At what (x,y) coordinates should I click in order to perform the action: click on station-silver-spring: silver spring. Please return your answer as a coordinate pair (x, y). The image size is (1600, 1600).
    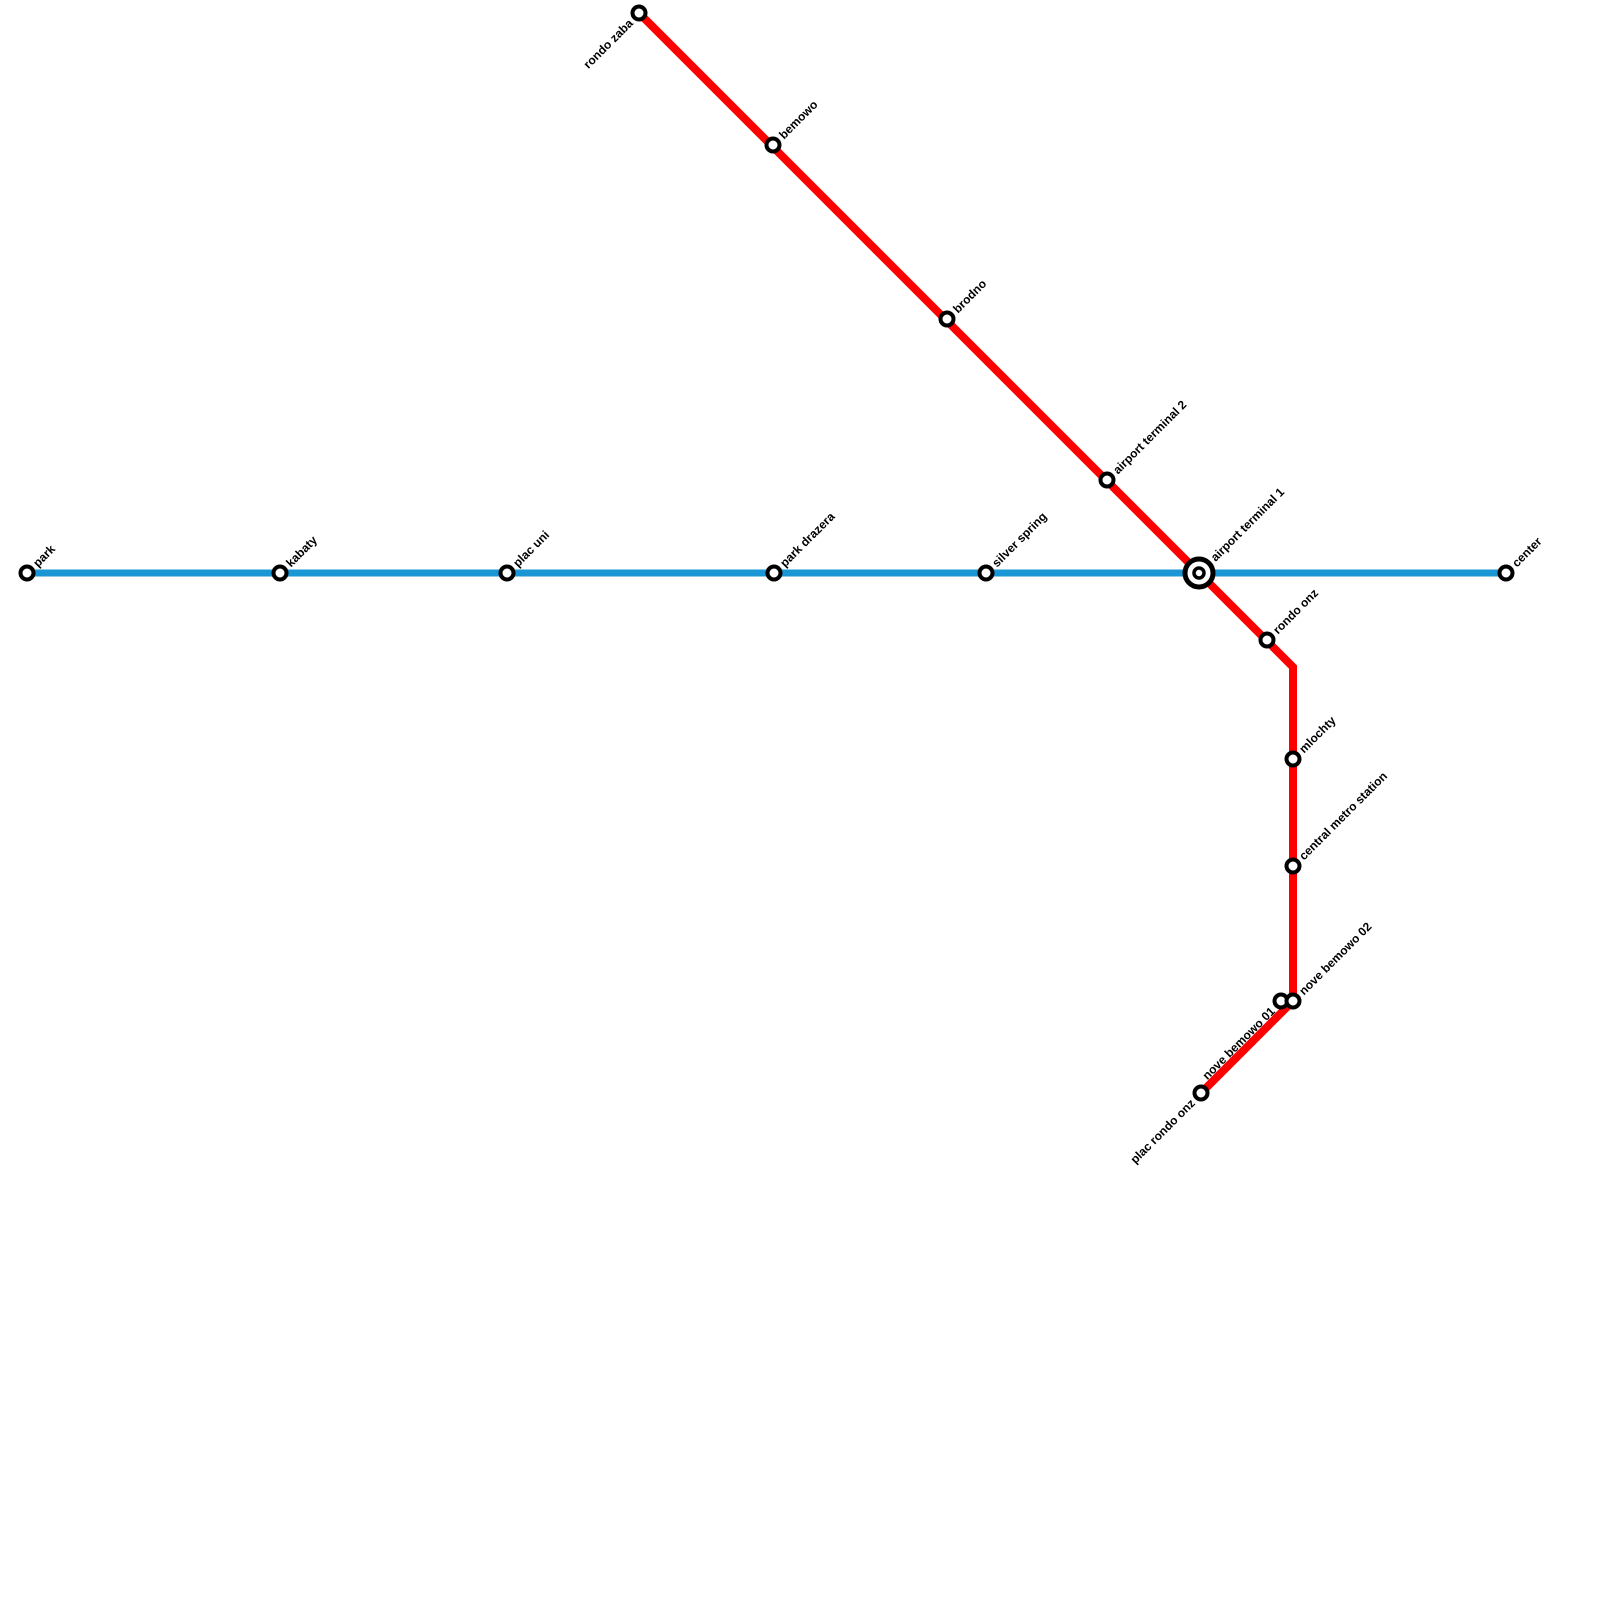
    Looking at the image, I should click on (1013, 545).